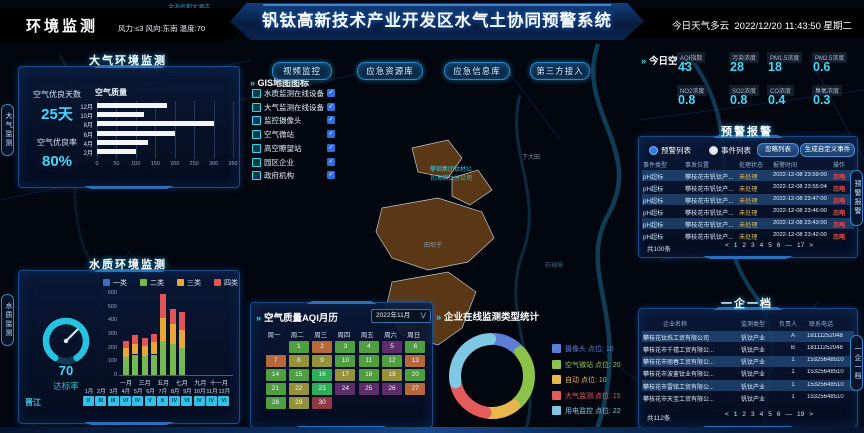 The height and width of the screenshot is (433, 864). Describe the element at coordinates (7, 320) in the screenshot. I see `left-tab-water-monitor: 水质监测` at that location.